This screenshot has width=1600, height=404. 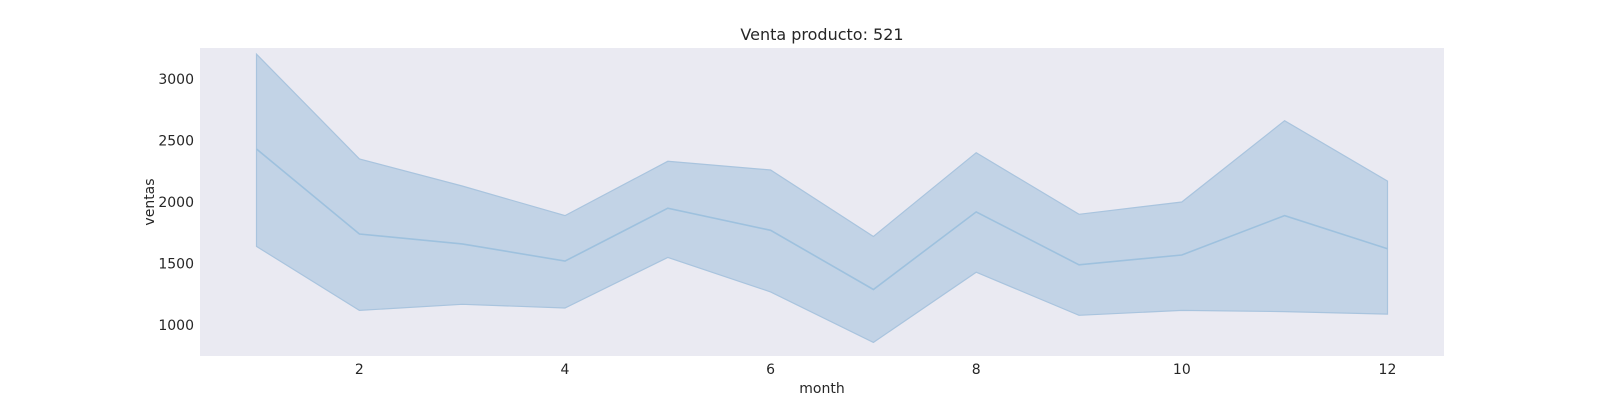 I want to click on chart-title: Venta producto: 521, so click(x=821, y=34).